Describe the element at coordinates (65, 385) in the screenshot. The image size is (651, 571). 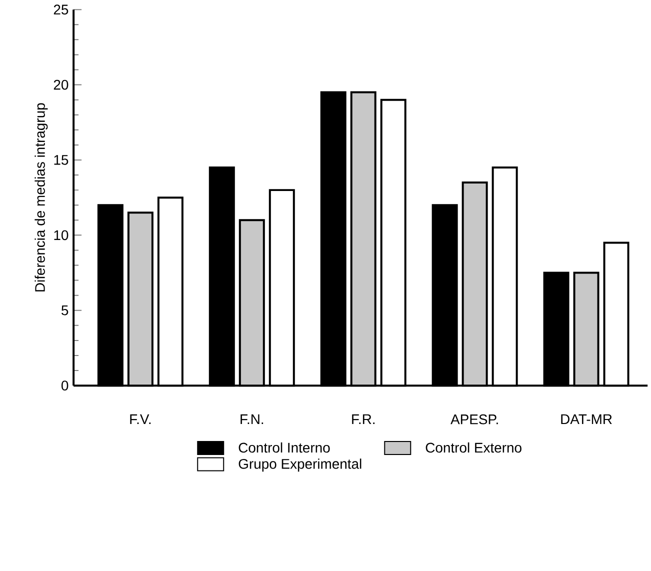
I see `y-tick-label: 0` at that location.